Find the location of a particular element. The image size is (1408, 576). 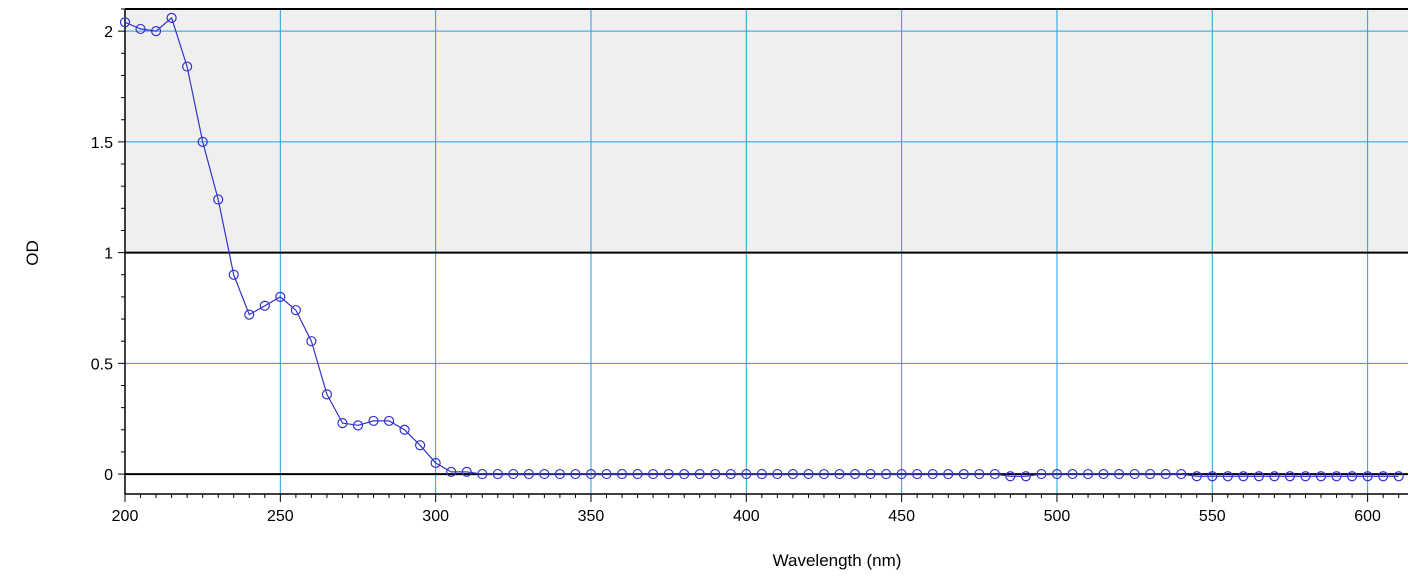

x-tick-label: 350 is located at coordinates (591, 516).